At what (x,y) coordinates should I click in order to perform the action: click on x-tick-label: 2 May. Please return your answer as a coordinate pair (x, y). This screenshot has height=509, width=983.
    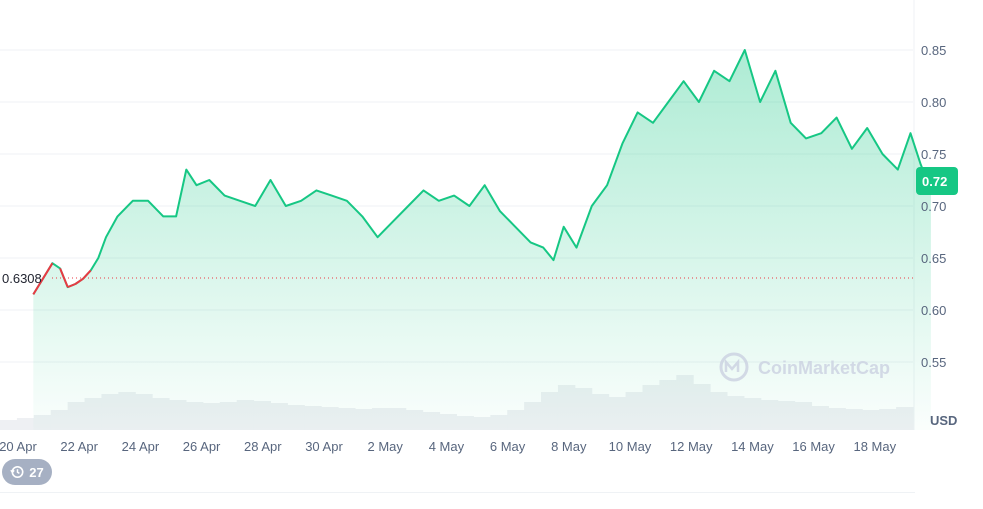
    Looking at the image, I should click on (385, 446).